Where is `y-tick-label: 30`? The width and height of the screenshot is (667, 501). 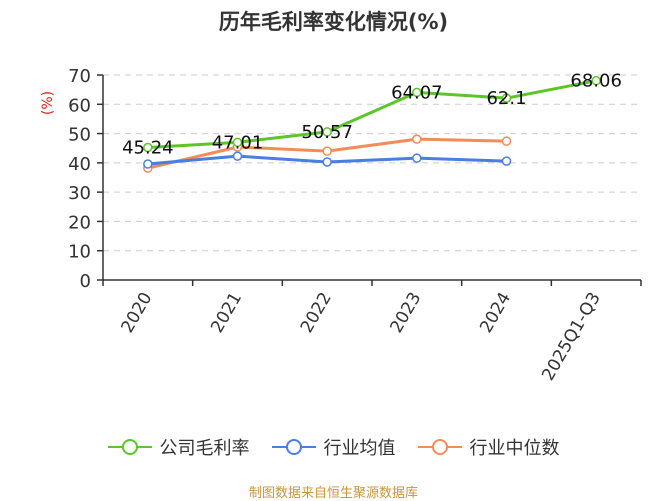
y-tick-label: 30 is located at coordinates (79, 193).